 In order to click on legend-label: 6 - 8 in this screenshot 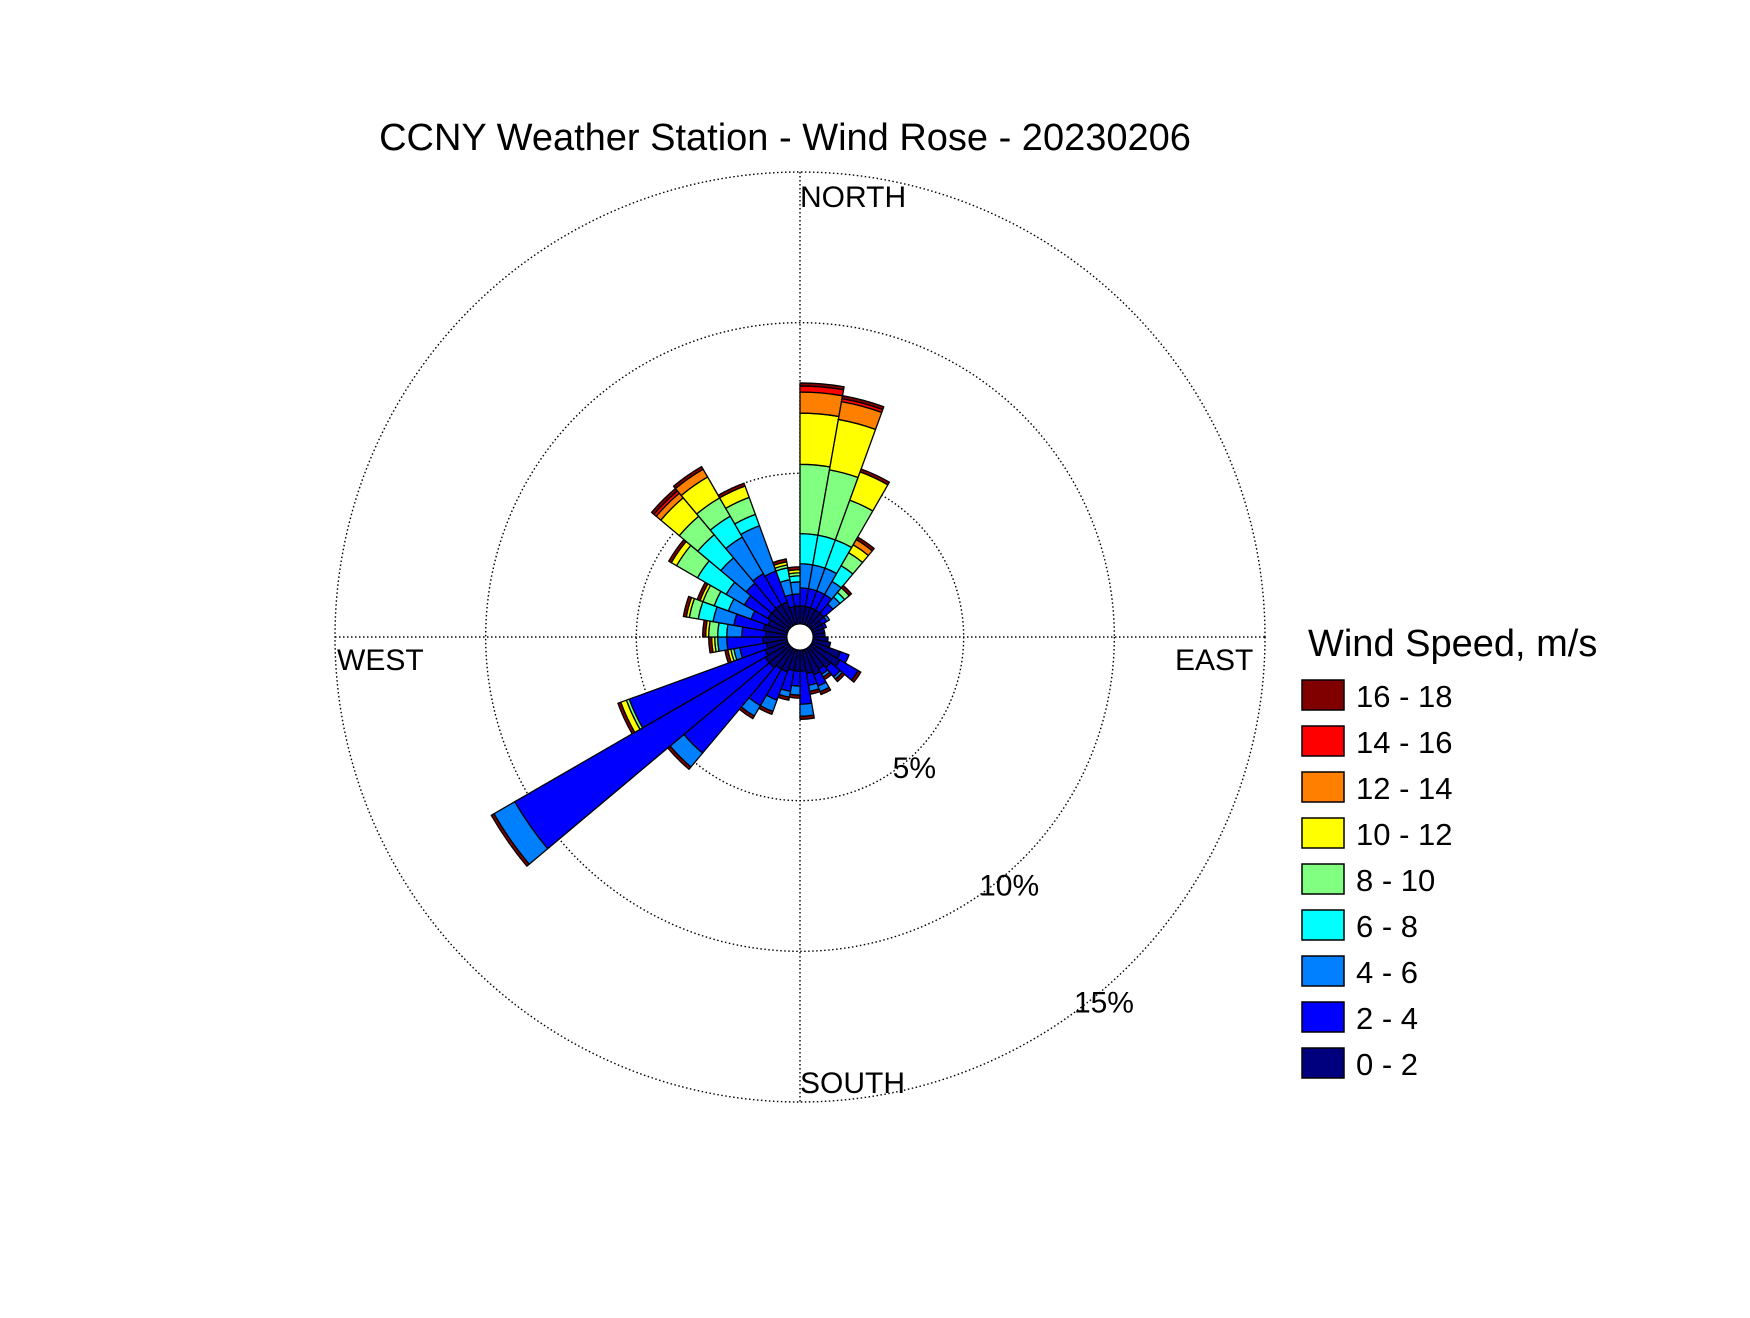, I will do `click(1387, 926)`.